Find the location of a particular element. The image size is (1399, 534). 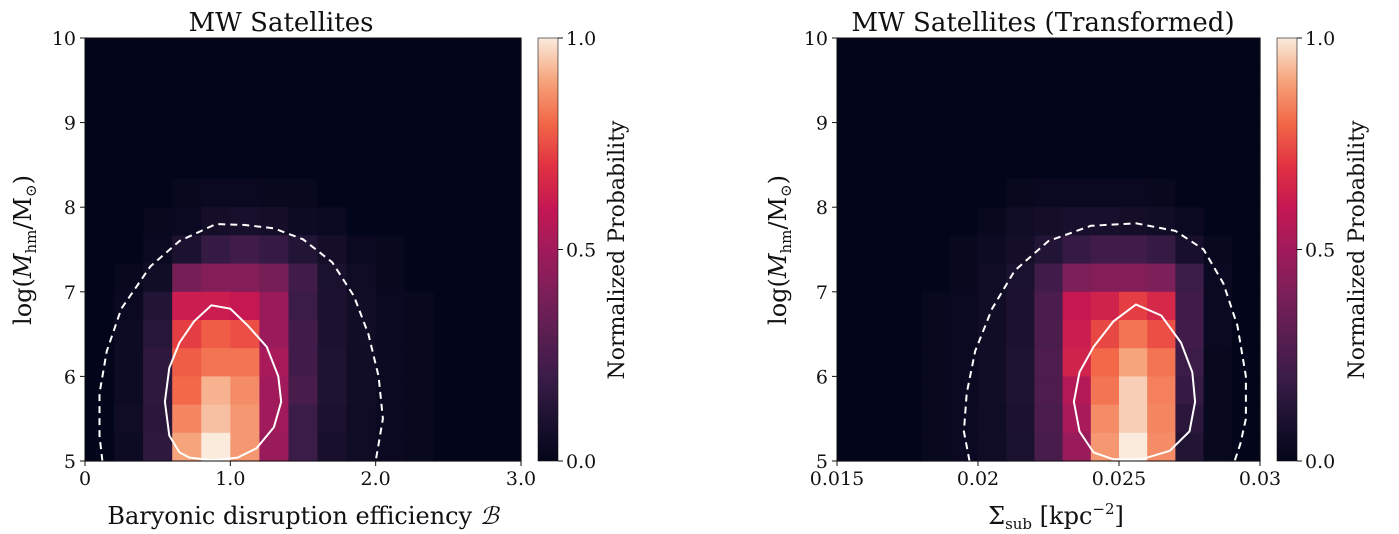

colorbar-tick-label: 1.0 is located at coordinates (1320, 39).